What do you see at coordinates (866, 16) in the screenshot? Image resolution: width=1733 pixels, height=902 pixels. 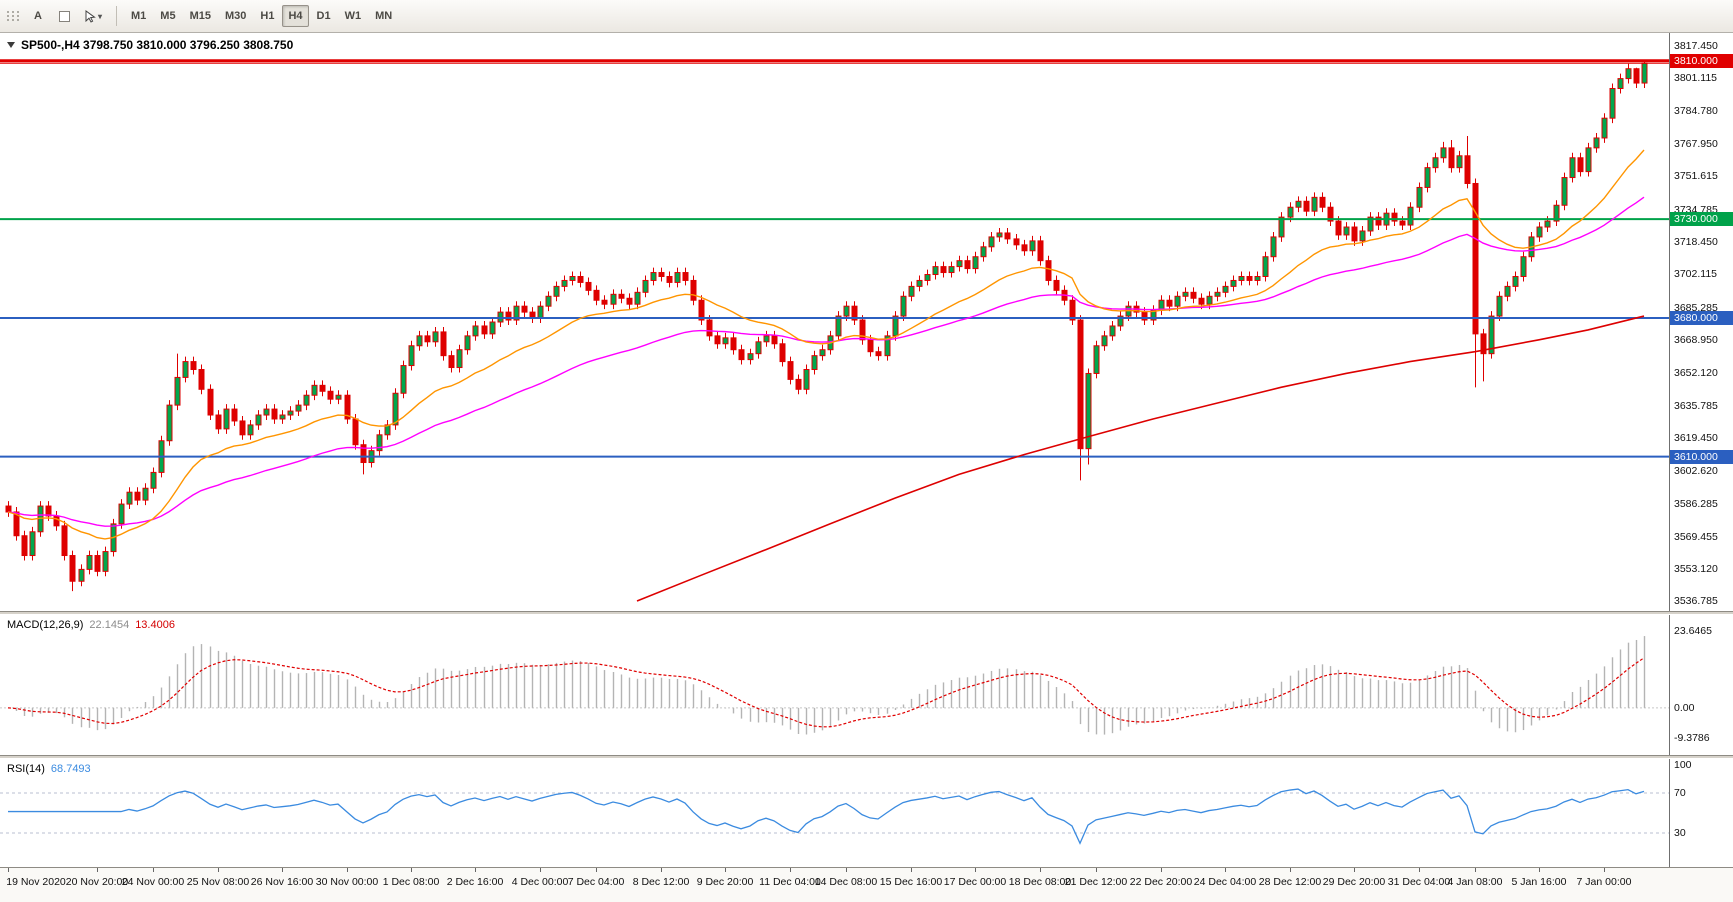 I see `toolbar: A ▾ M1 M5 M15 M30 H1 H4 D1 W1 MN` at bounding box center [866, 16].